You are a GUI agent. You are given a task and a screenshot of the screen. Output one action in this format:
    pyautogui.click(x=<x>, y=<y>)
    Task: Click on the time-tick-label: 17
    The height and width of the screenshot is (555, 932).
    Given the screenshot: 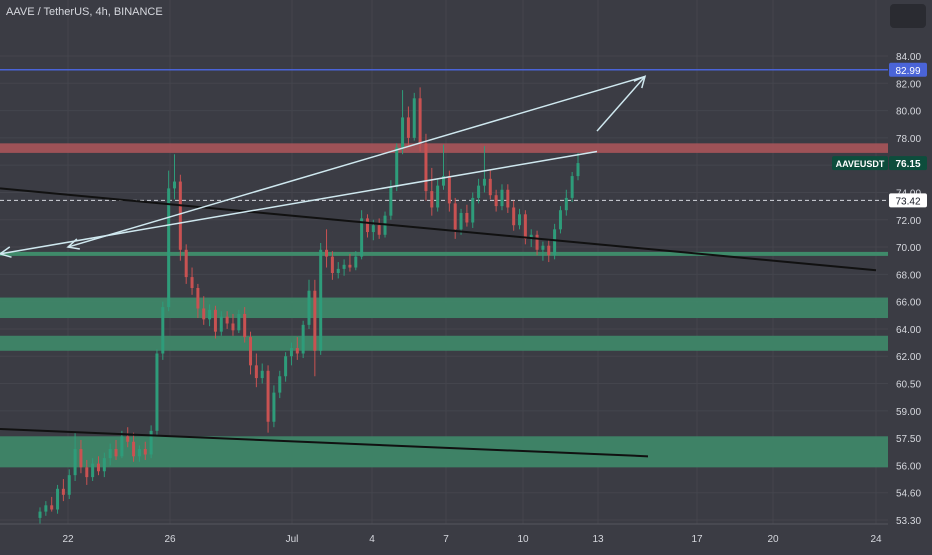 What is the action you would take?
    pyautogui.click(x=697, y=539)
    